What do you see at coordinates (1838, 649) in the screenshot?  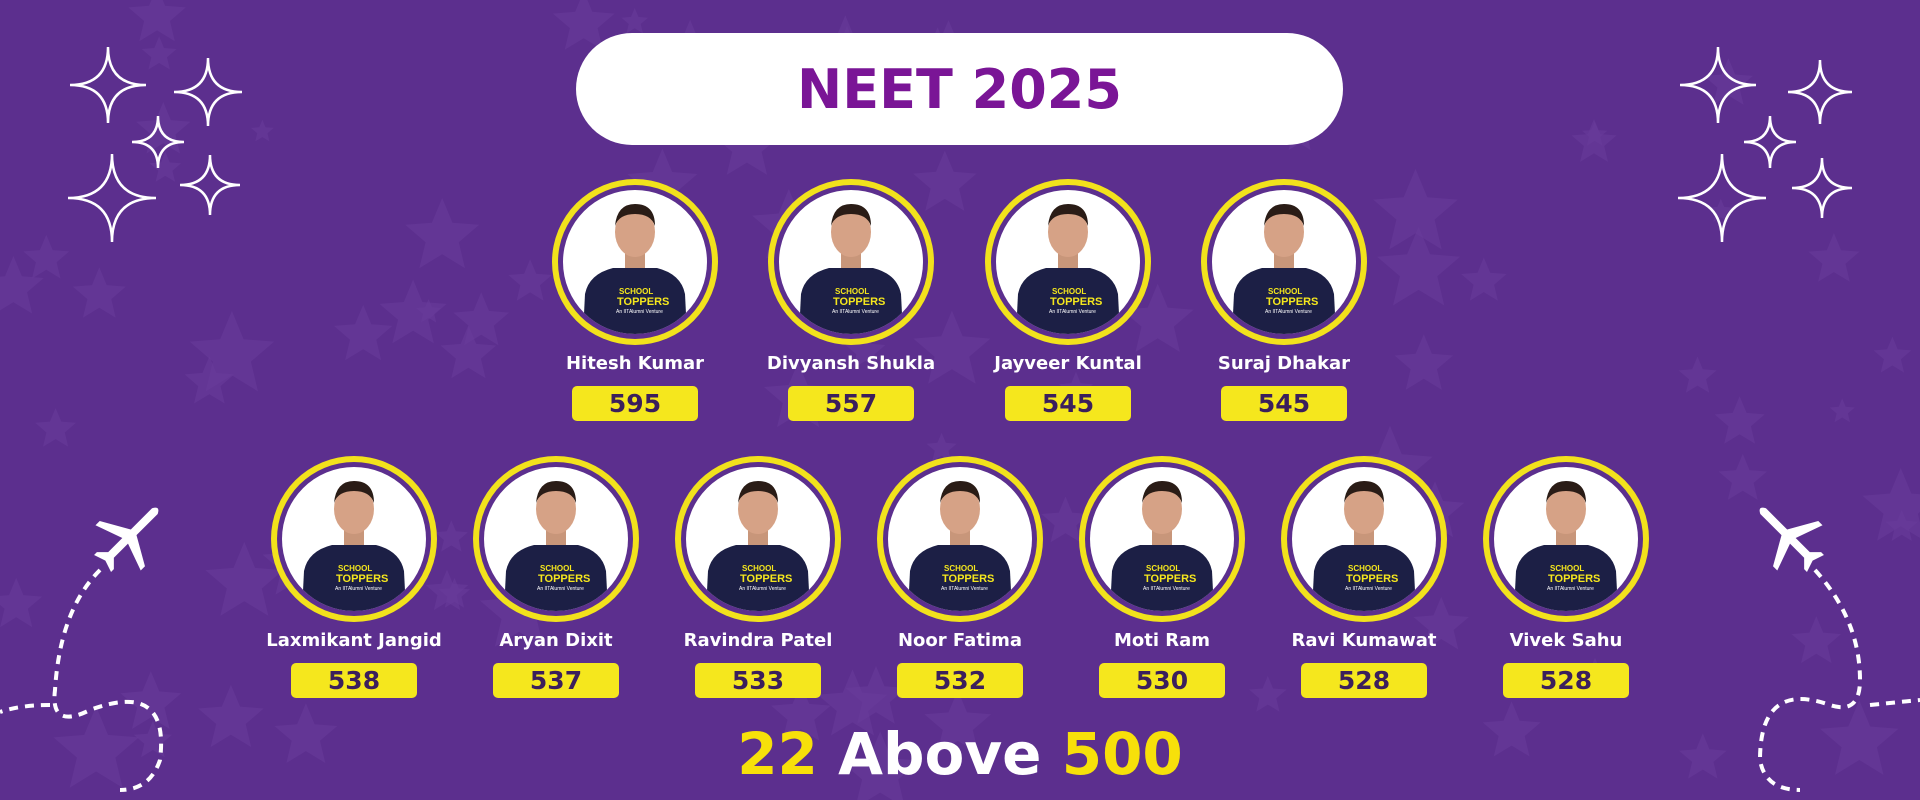 I see `airplane-path-right-icon` at bounding box center [1838, 649].